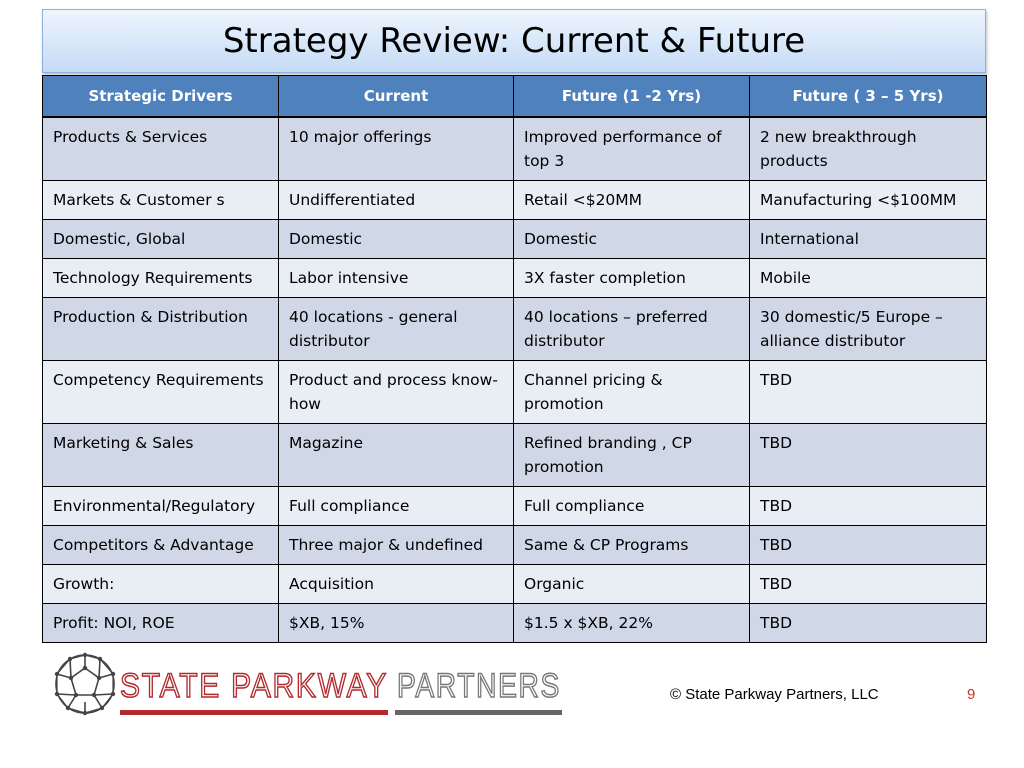 This screenshot has height=768, width=1024. Describe the element at coordinates (631, 545) in the screenshot. I see `table-cell: Same & CP Programs` at that location.